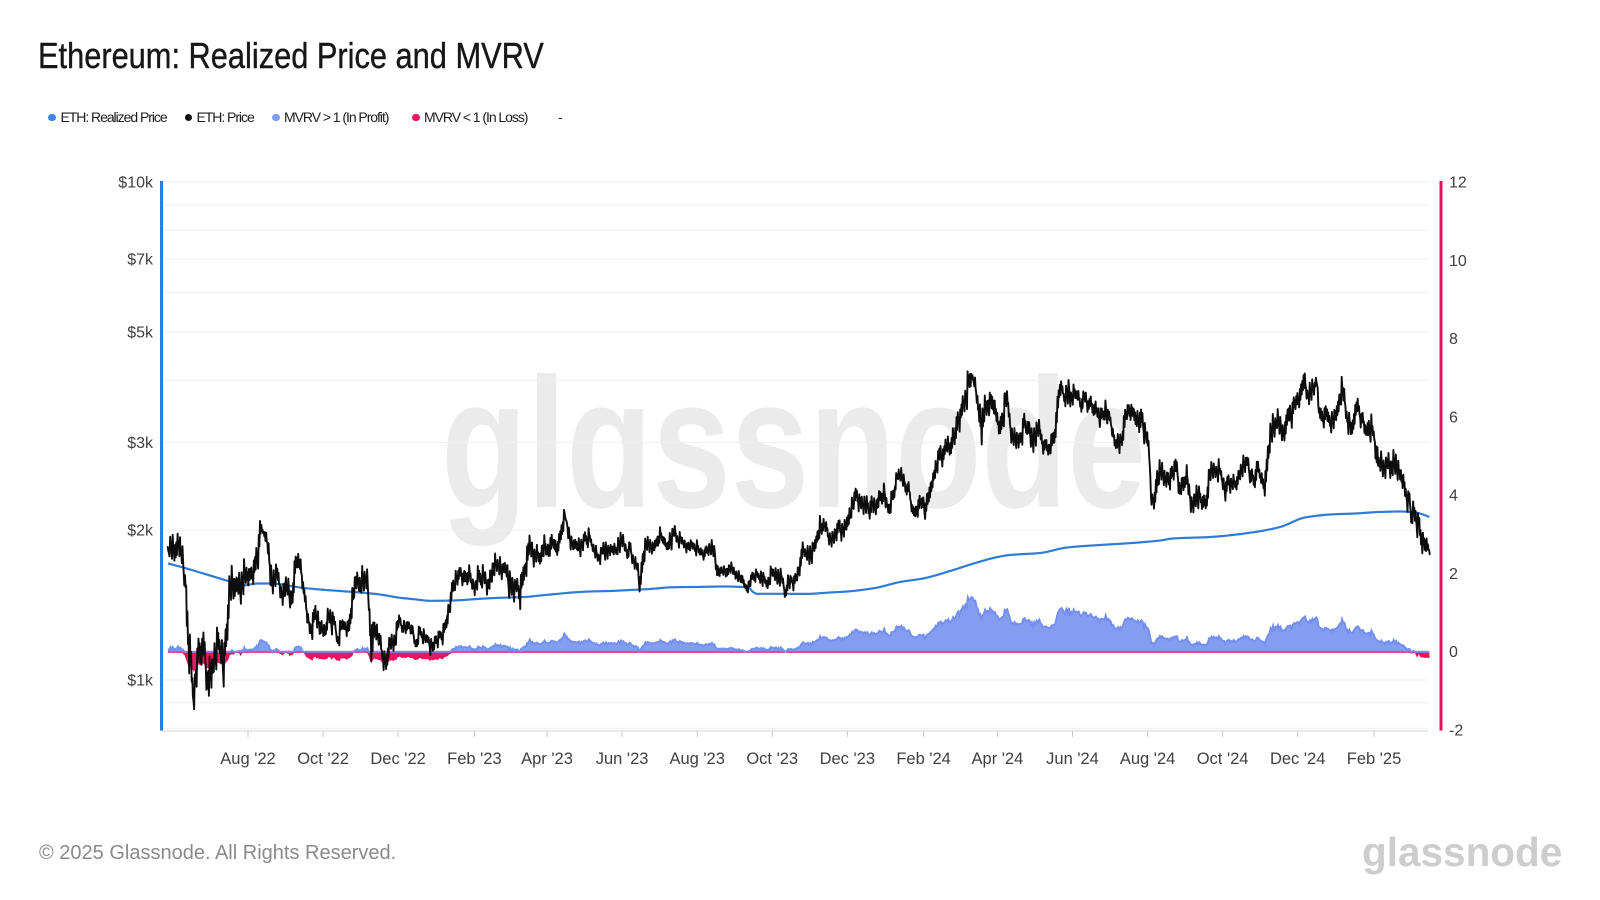  Describe the element at coordinates (136, 183) in the screenshot. I see `svg-text: $10k` at that location.